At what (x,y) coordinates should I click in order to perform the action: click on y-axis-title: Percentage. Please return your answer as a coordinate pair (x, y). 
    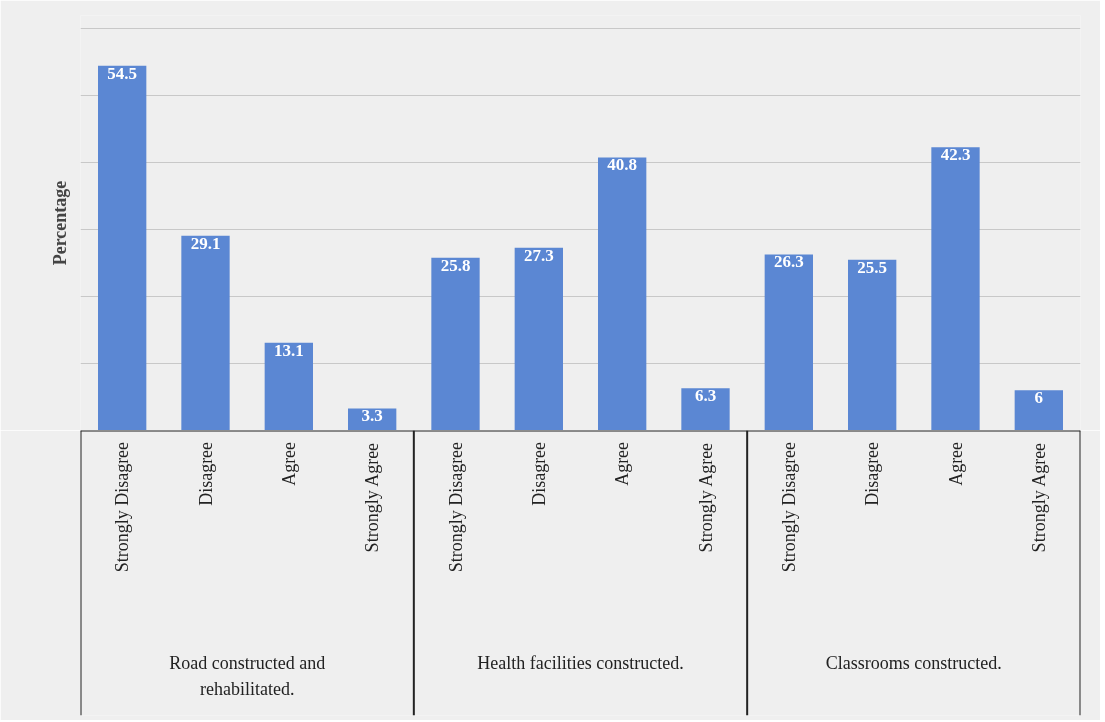
    Looking at the image, I should click on (59, 223).